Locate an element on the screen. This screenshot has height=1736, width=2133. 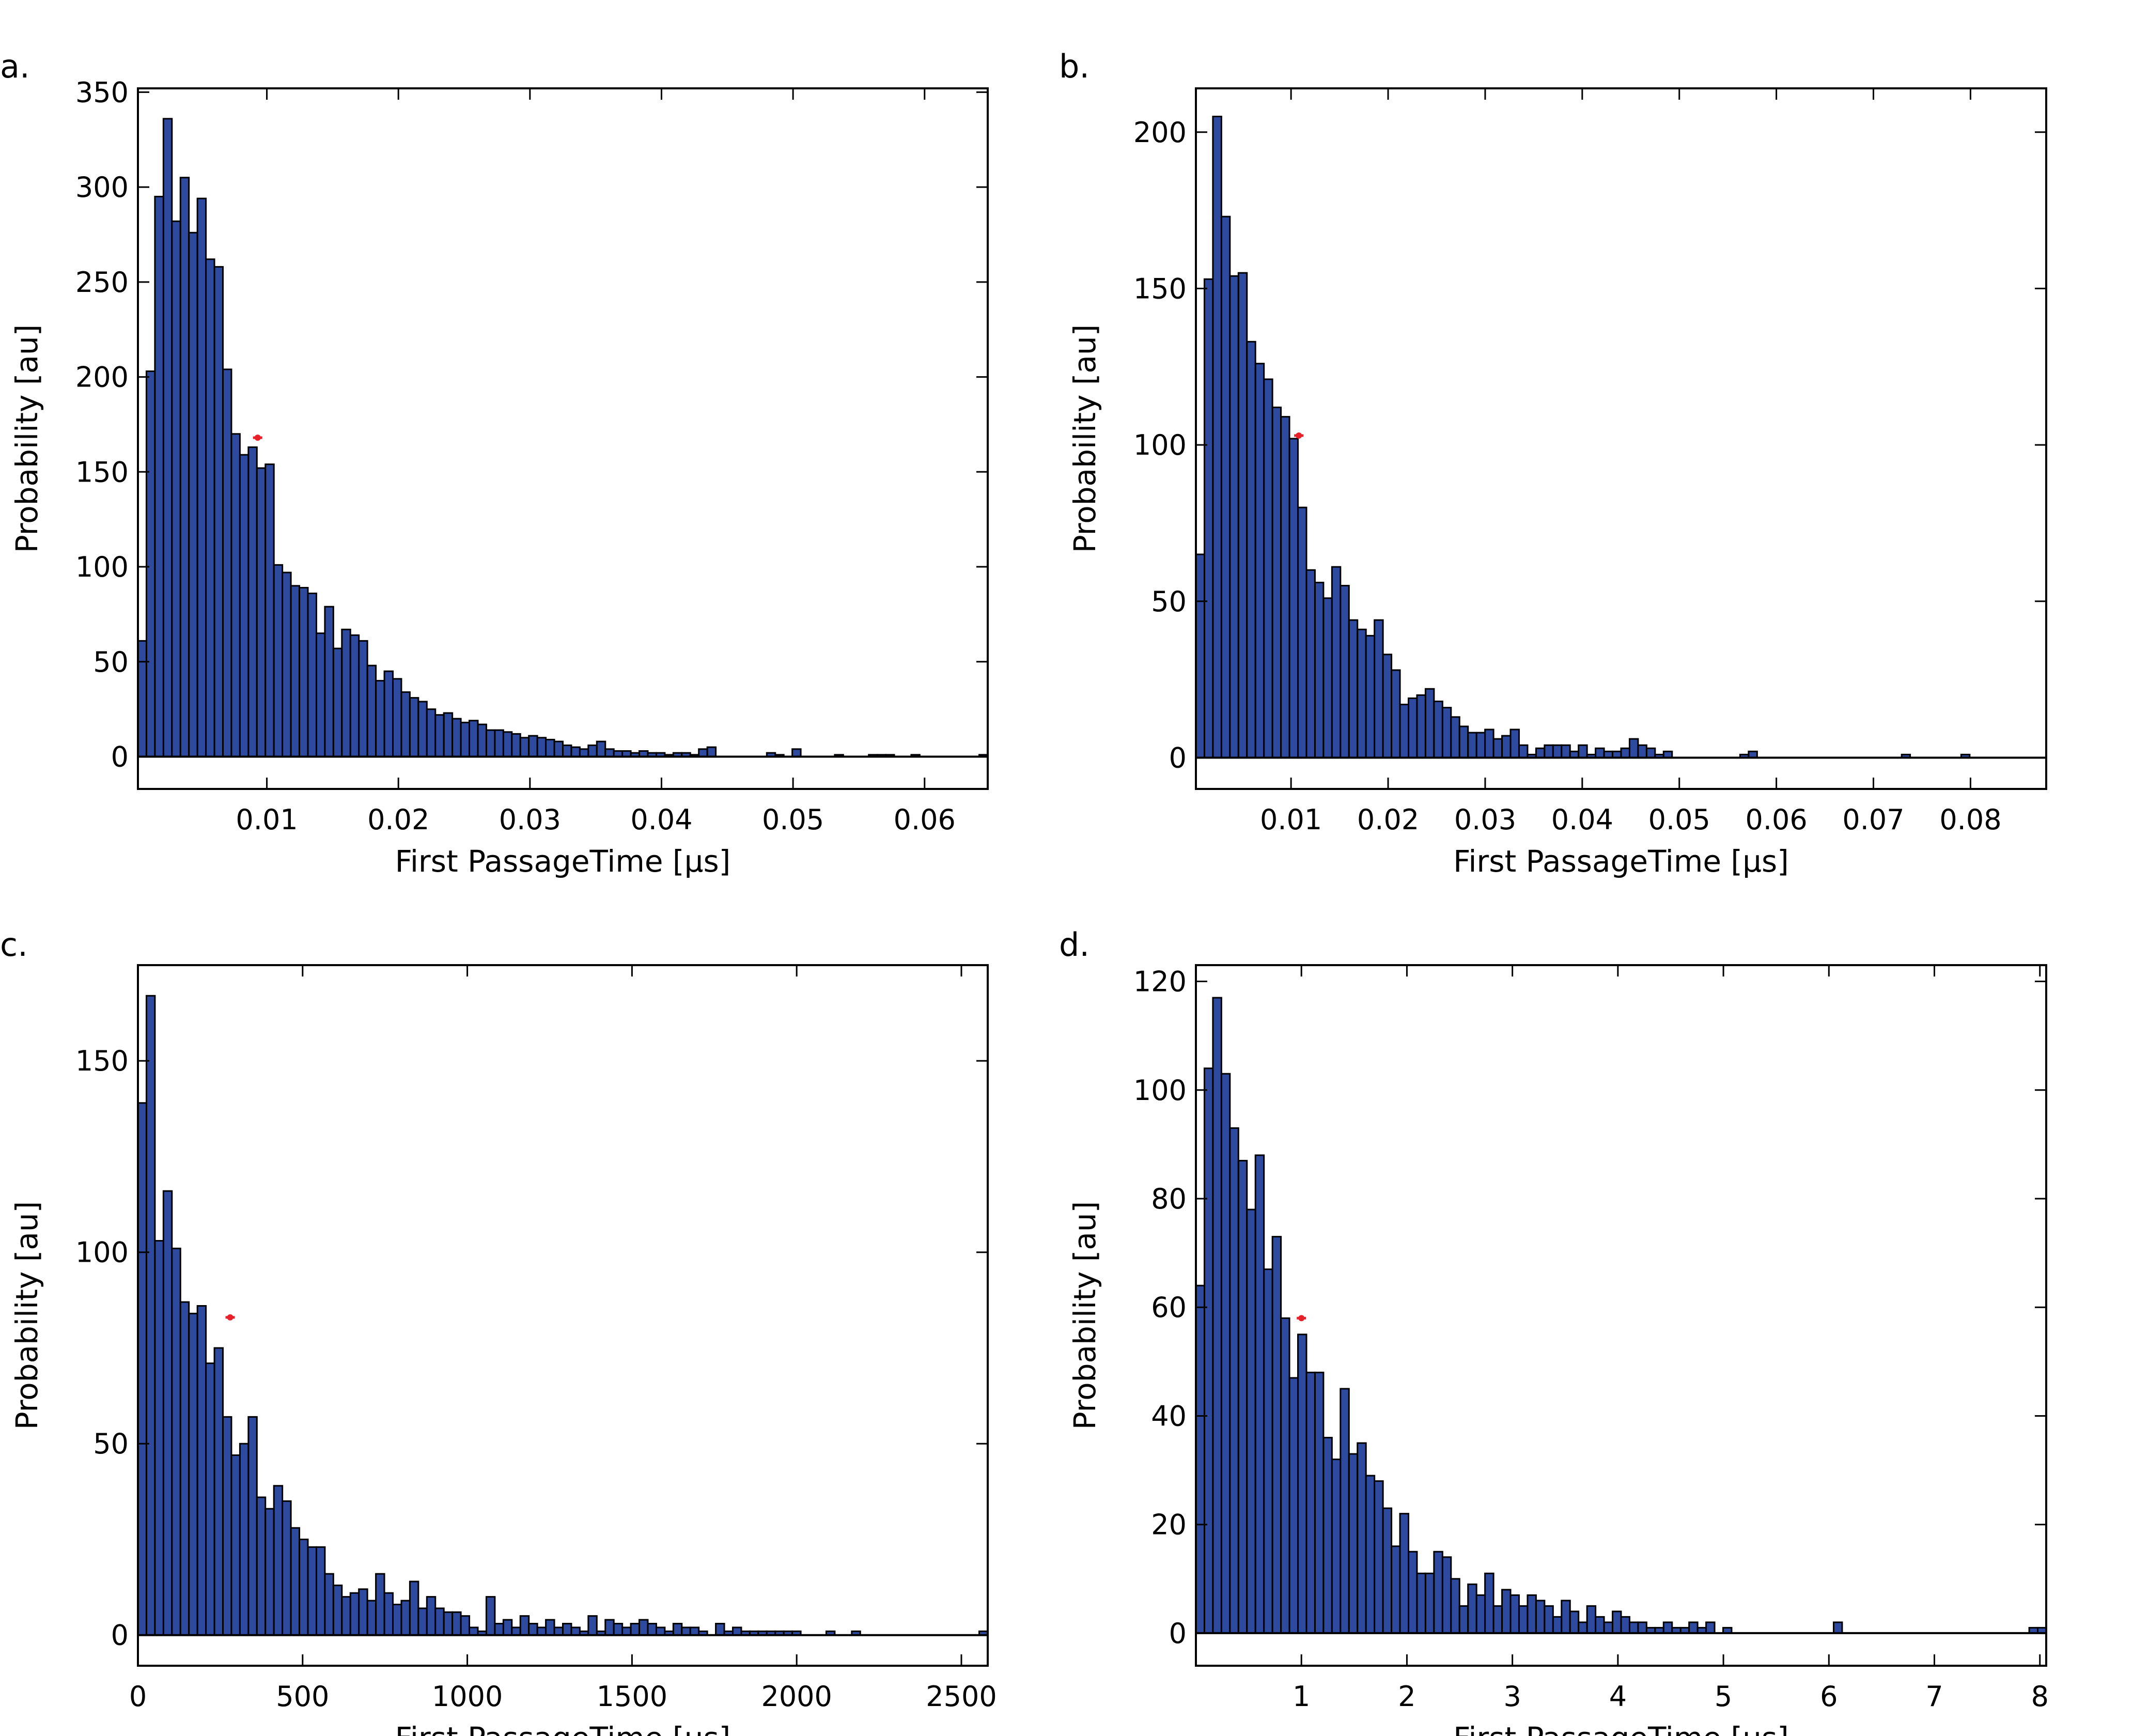
x-tick-label: 0.04 is located at coordinates (1582, 820).